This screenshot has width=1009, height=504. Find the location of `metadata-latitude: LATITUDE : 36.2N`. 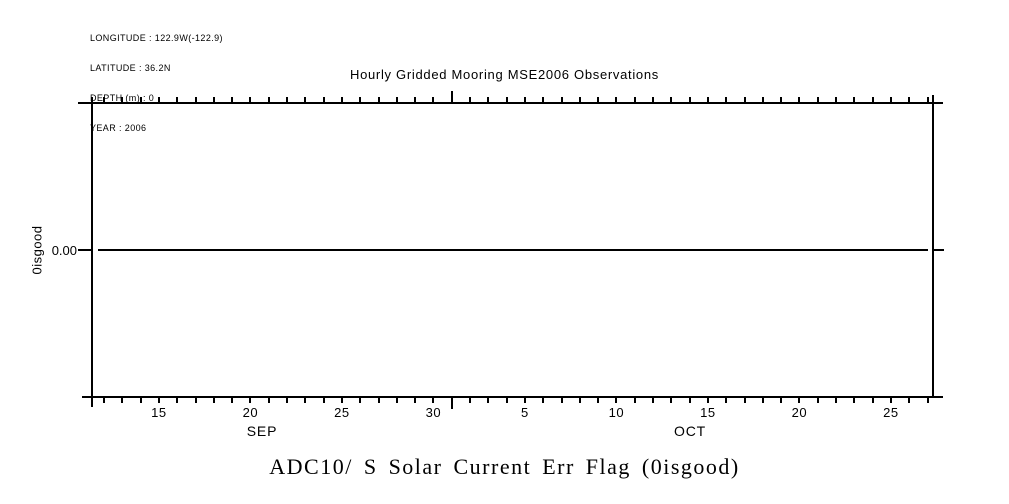

metadata-latitude: LATITUDE : 36.2N is located at coordinates (130, 68).